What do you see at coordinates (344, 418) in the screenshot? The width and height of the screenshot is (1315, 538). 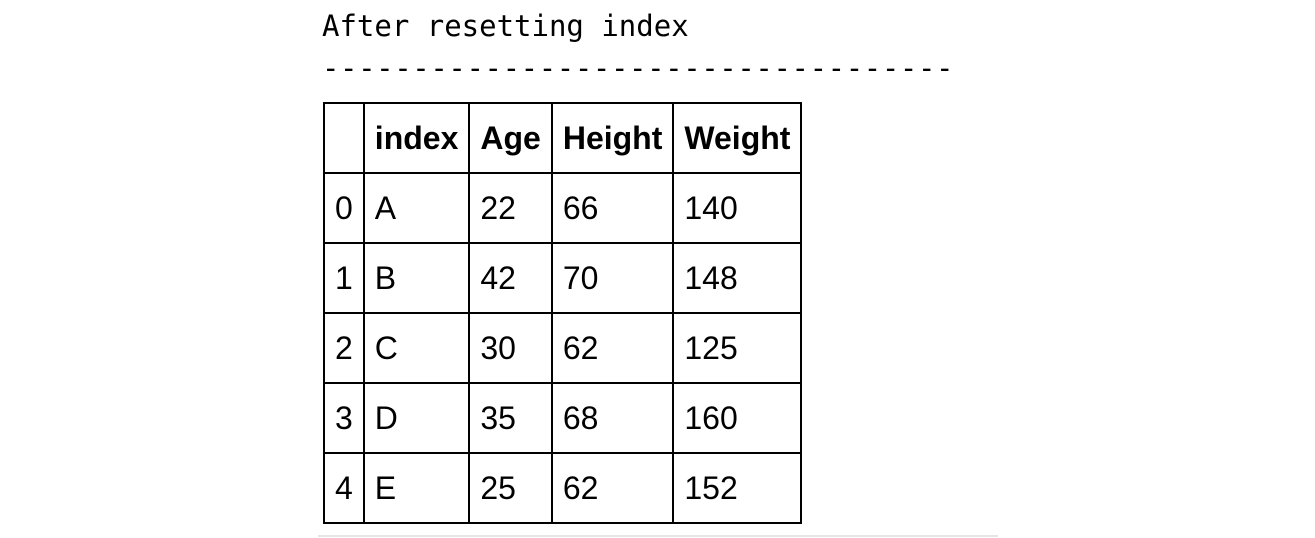 I see `row-index-cell: 3` at bounding box center [344, 418].